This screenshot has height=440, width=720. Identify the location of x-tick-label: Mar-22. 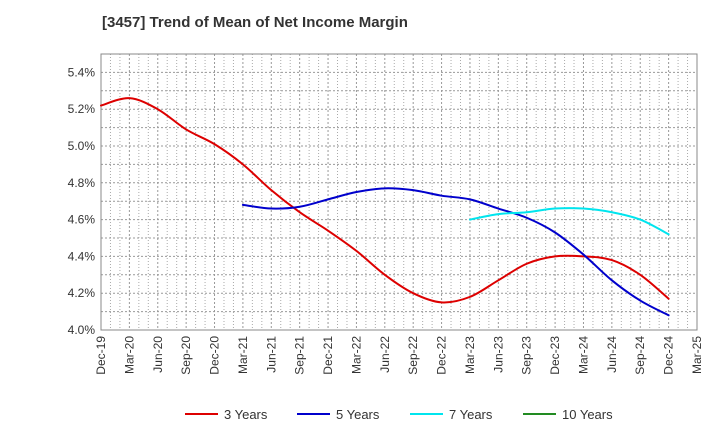
(356, 355).